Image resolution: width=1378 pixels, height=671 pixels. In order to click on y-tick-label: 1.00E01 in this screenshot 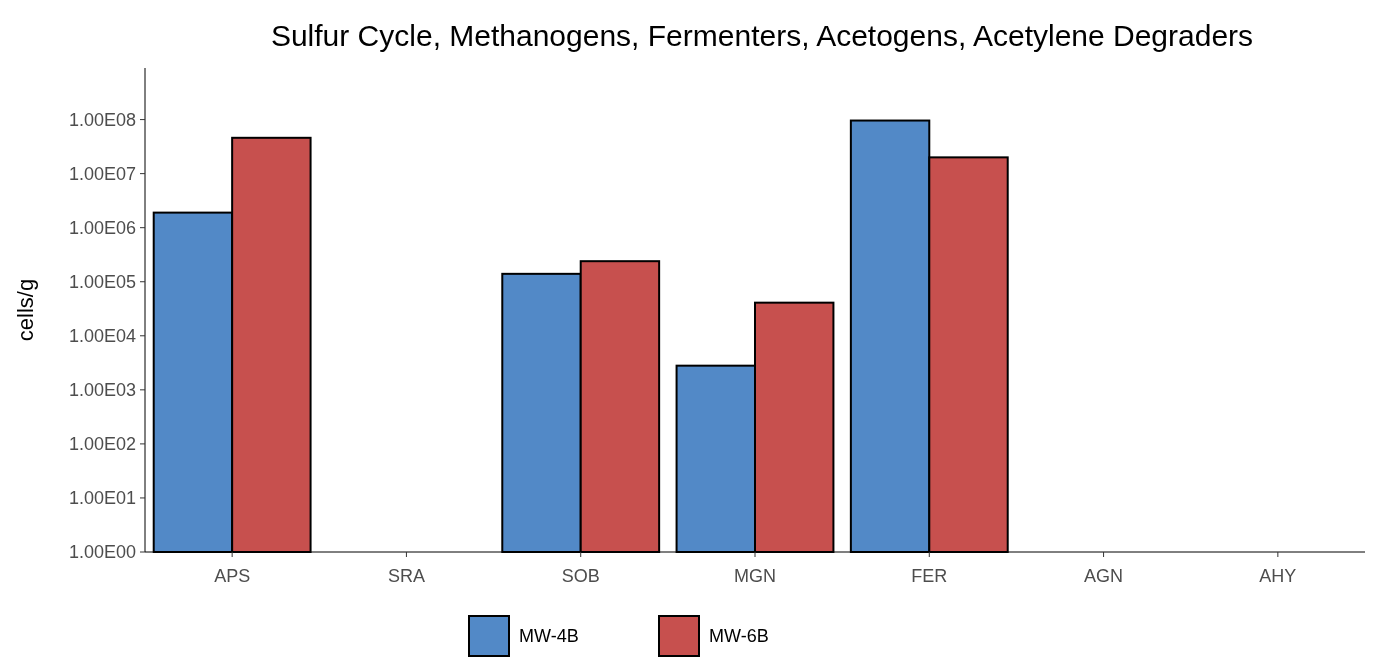, I will do `click(102, 498)`.